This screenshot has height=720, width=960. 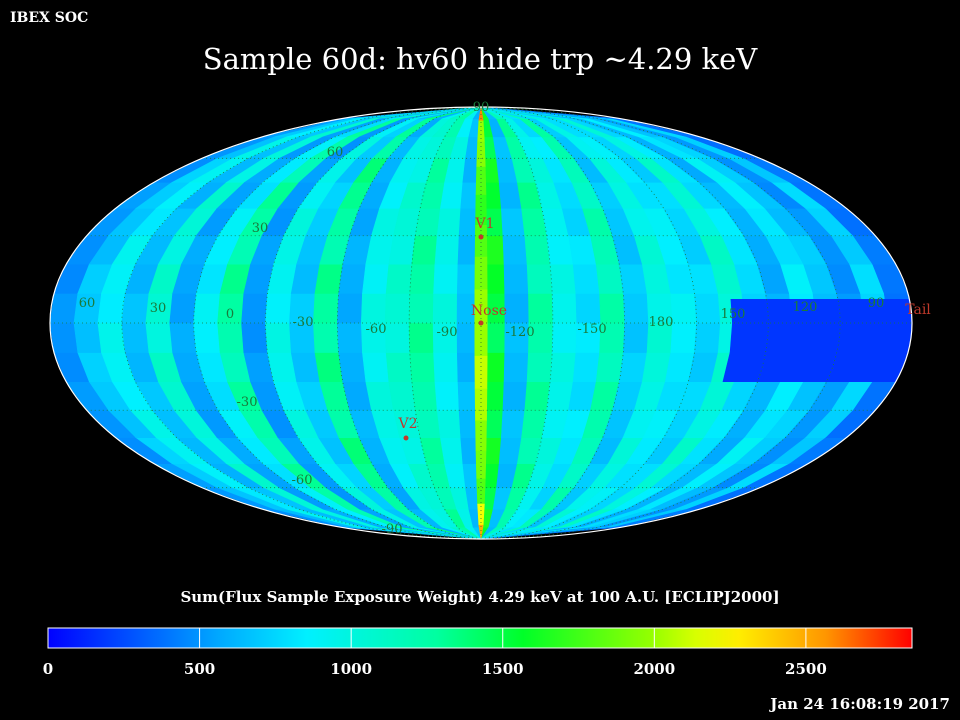 I want to click on longitude-label: 30, so click(x=158, y=308).